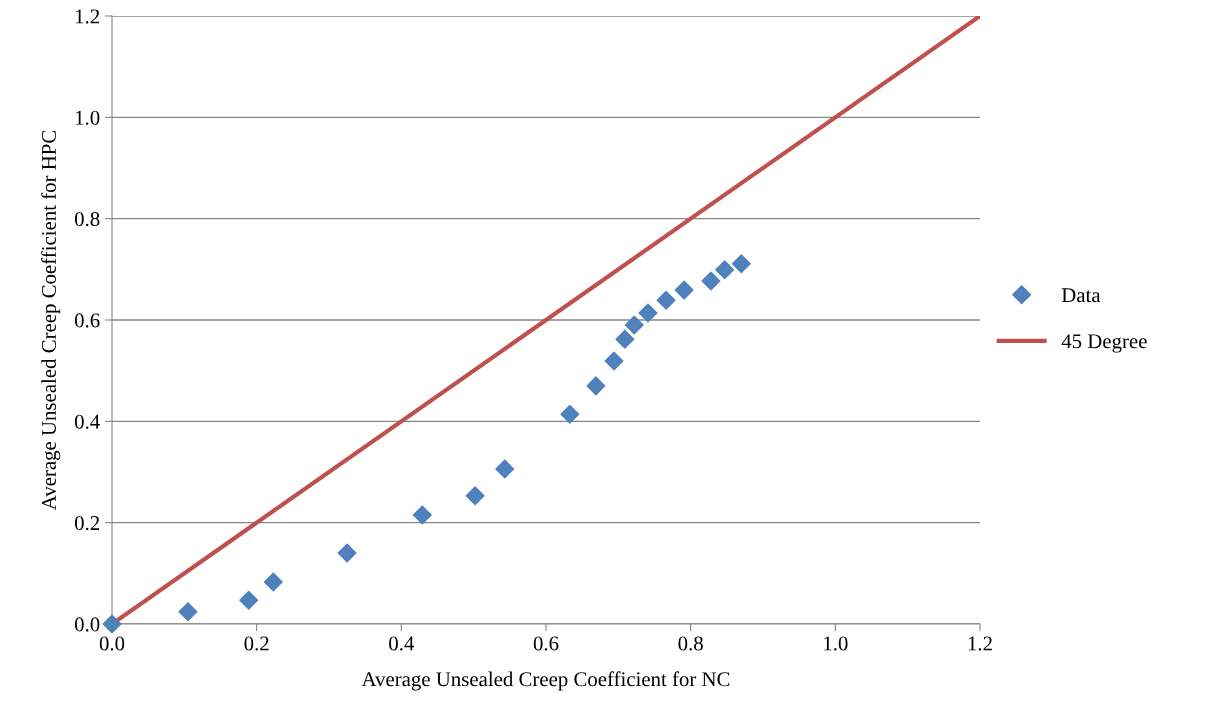 The height and width of the screenshot is (715, 1215). I want to click on legend-label: Data, so click(1081, 295).